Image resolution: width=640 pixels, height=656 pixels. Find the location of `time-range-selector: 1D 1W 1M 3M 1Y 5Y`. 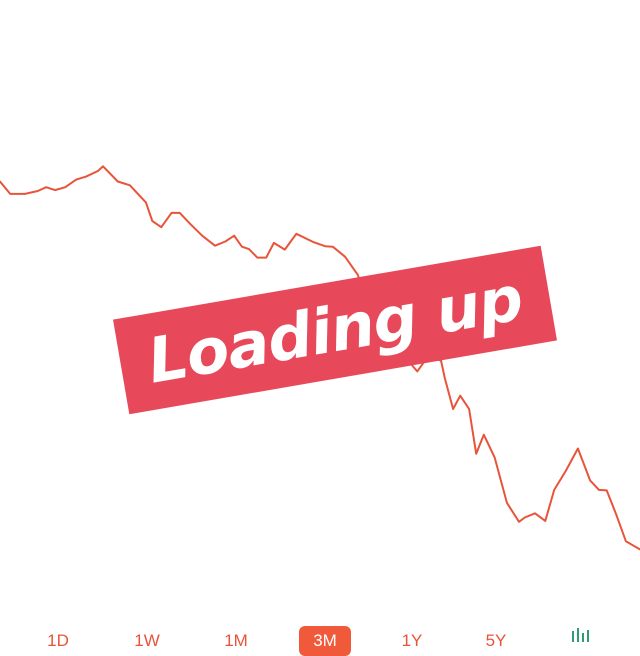

time-range-selector: 1D 1W 1M 3M 1Y 5Y is located at coordinates (320, 637).